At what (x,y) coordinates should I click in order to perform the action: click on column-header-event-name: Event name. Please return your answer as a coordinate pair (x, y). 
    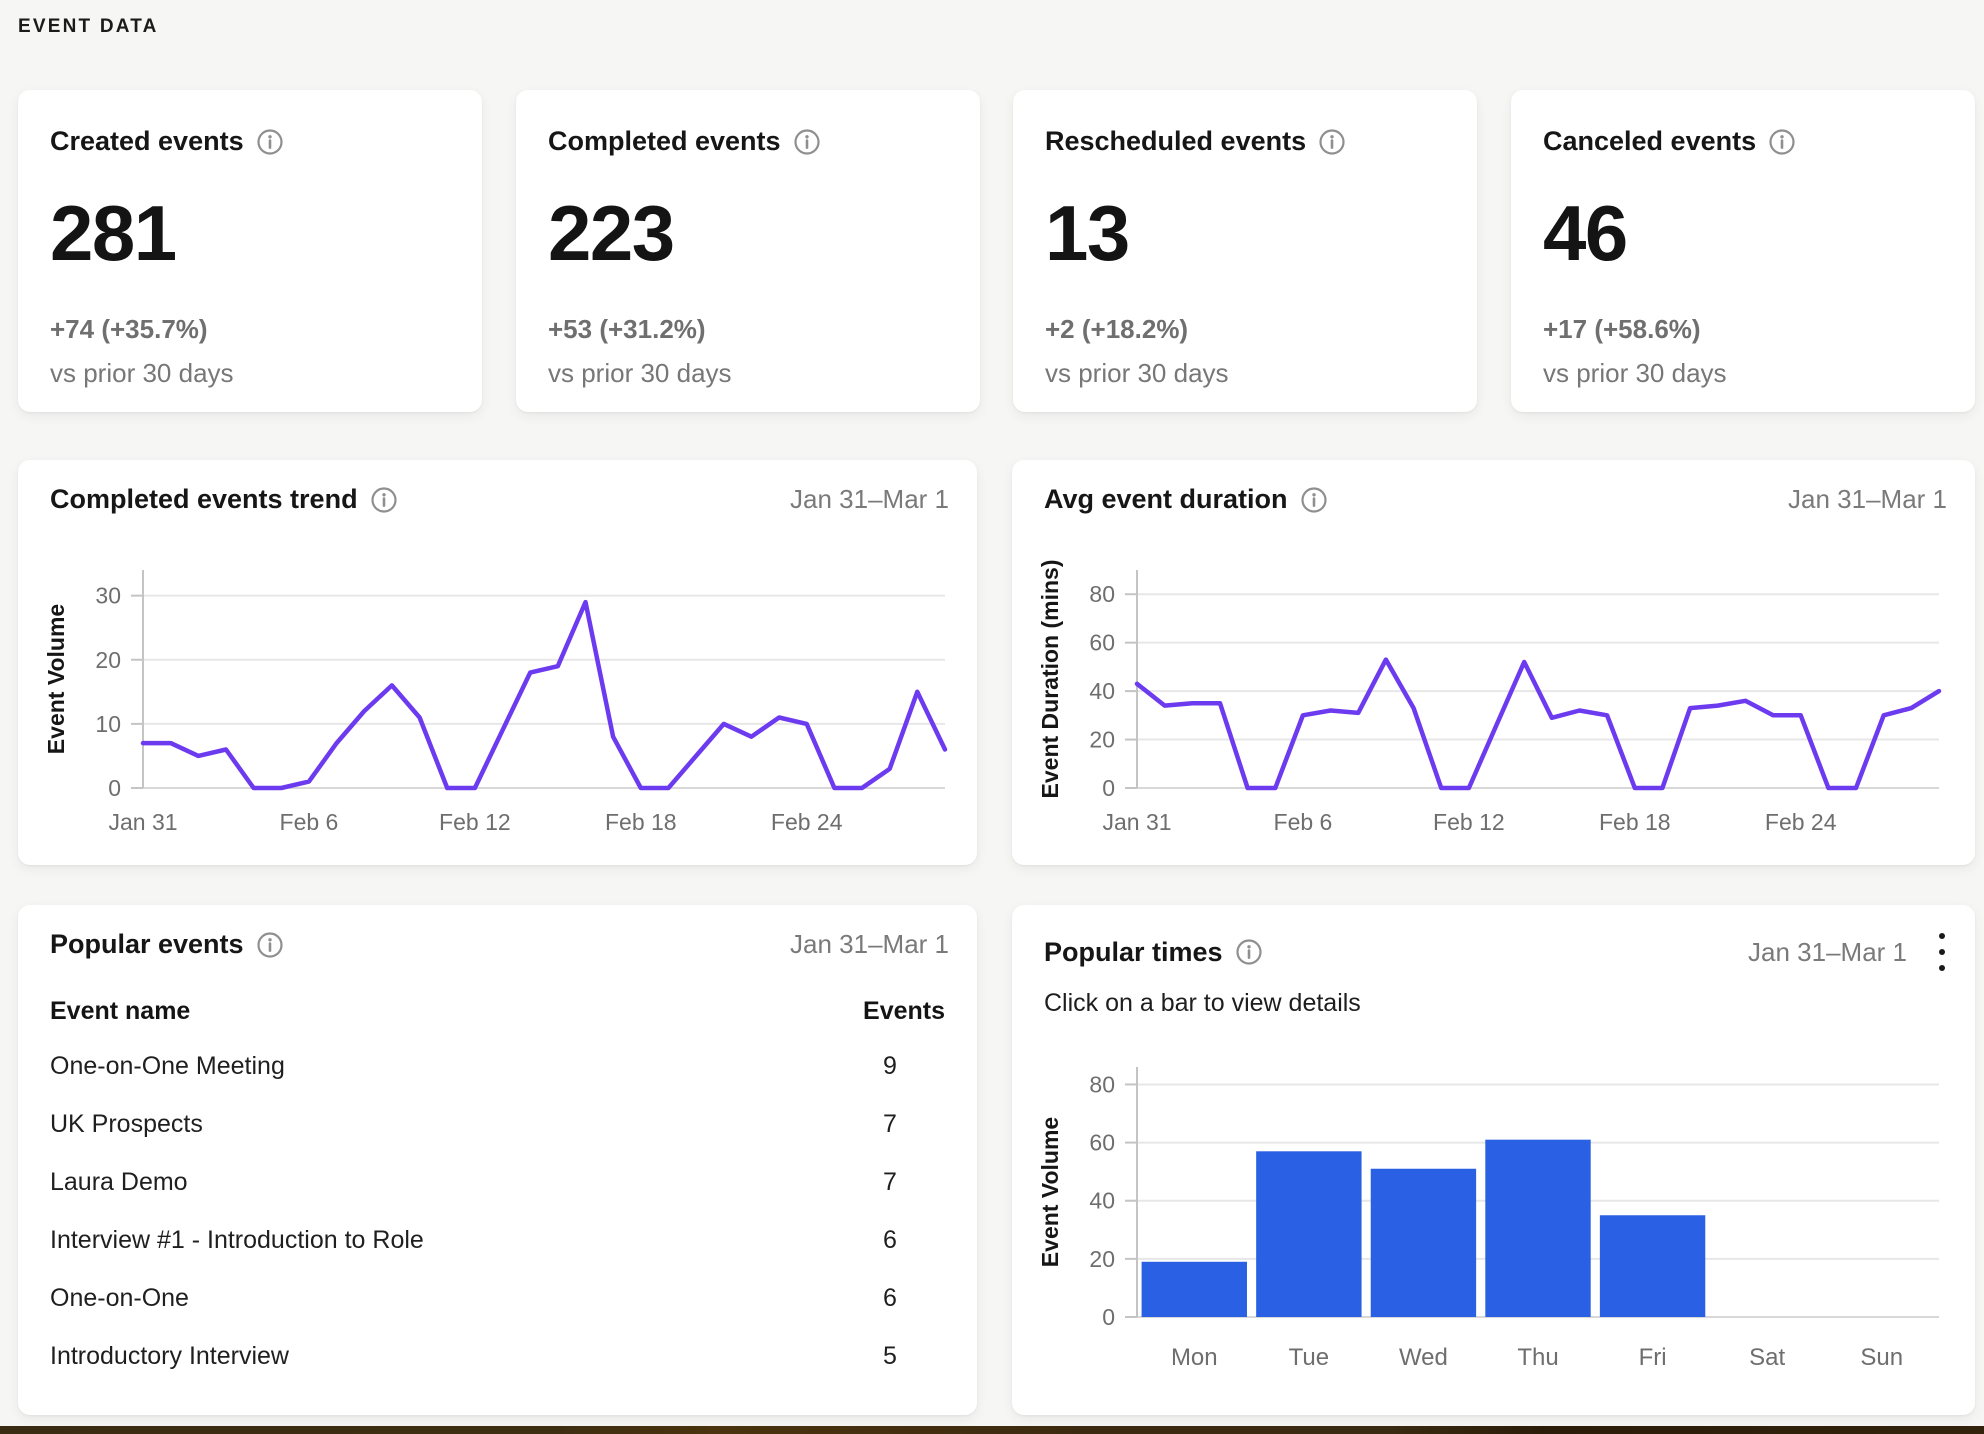
    Looking at the image, I should click on (120, 1010).